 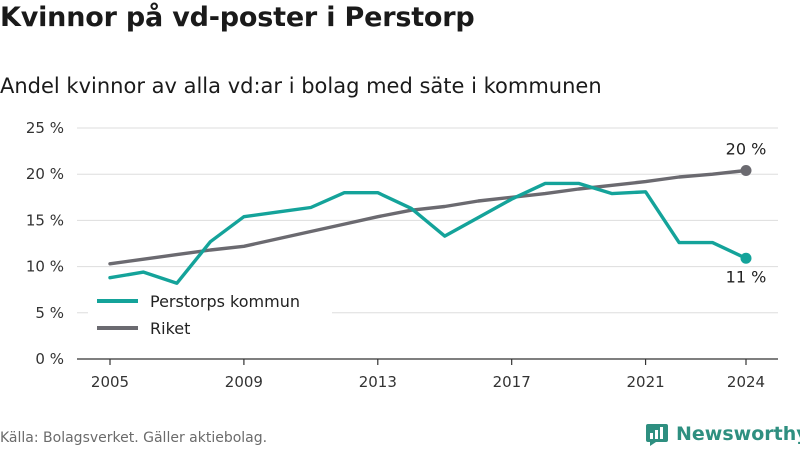 What do you see at coordinates (746, 382) in the screenshot?
I see `x-tick-label: 2024` at bounding box center [746, 382].